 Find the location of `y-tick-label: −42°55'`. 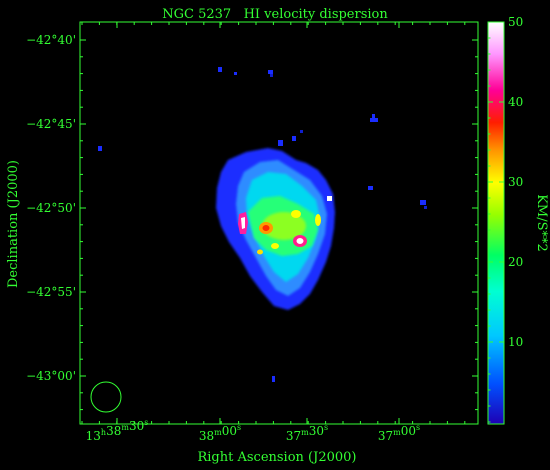

y-tick-label: −42°55' is located at coordinates (51, 292).